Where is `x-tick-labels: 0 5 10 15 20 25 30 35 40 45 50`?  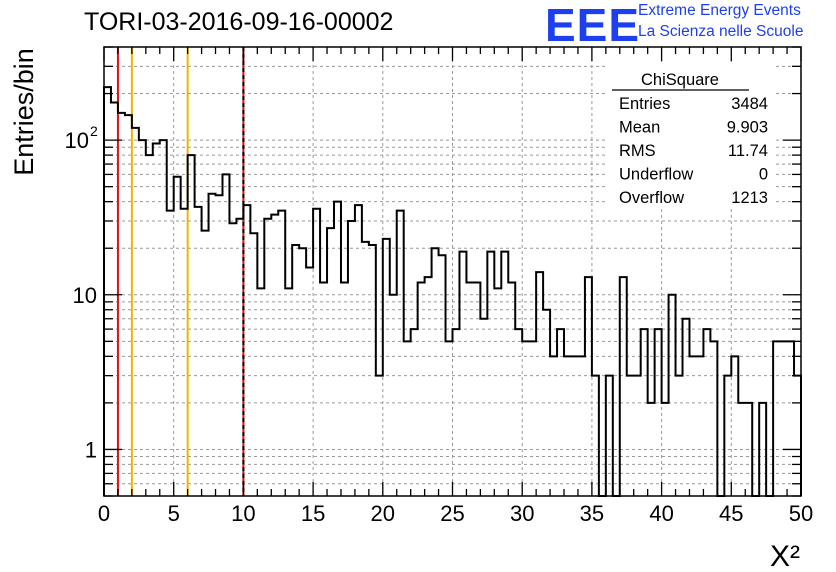 x-tick-labels: 0 5 10 15 20 25 30 35 40 45 50 is located at coordinates (455, 513).